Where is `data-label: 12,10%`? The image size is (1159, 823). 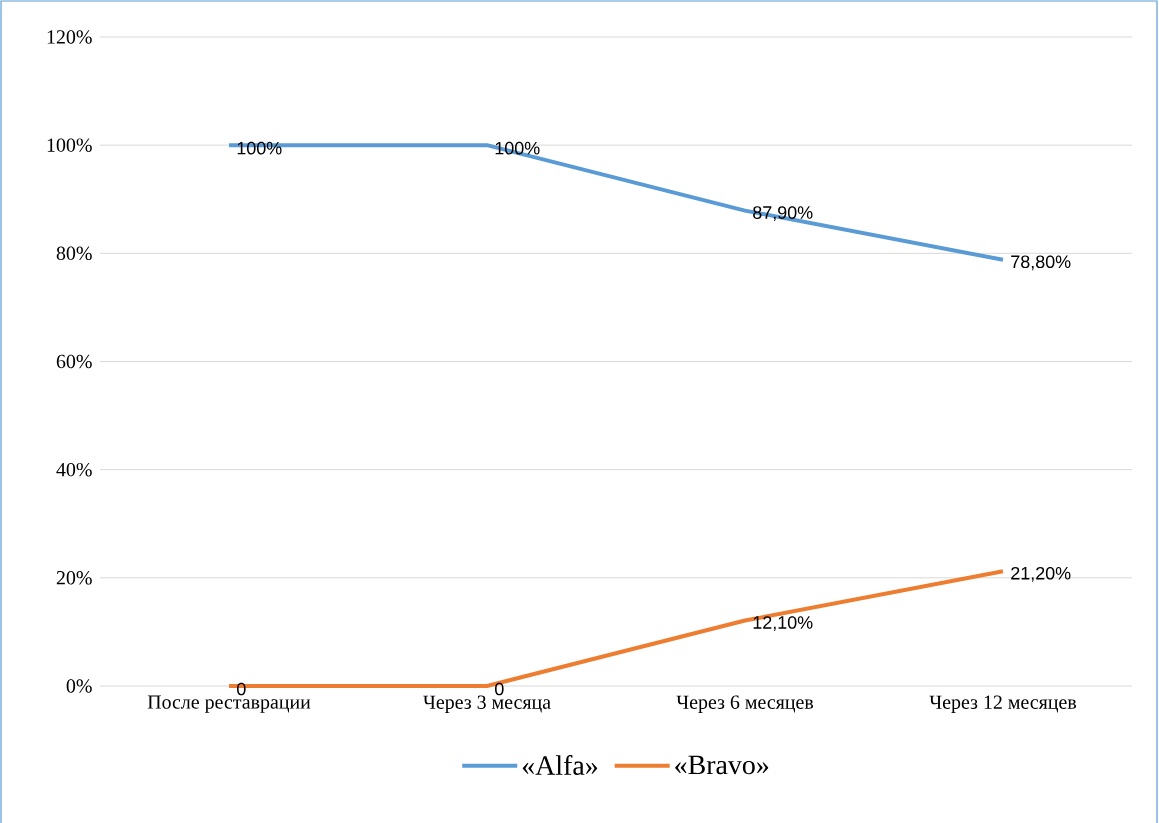 data-label: 12,10% is located at coordinates (783, 623).